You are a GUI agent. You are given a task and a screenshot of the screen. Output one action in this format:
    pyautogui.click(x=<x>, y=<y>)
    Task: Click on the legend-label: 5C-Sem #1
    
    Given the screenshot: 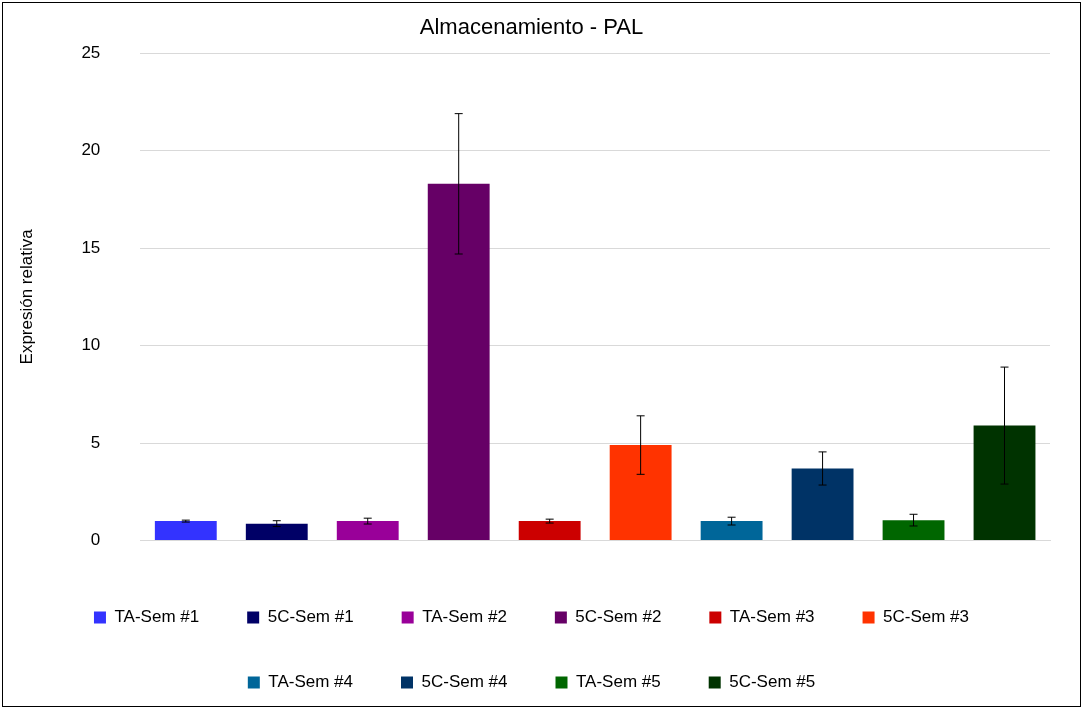 What is the action you would take?
    pyautogui.click(x=310, y=617)
    